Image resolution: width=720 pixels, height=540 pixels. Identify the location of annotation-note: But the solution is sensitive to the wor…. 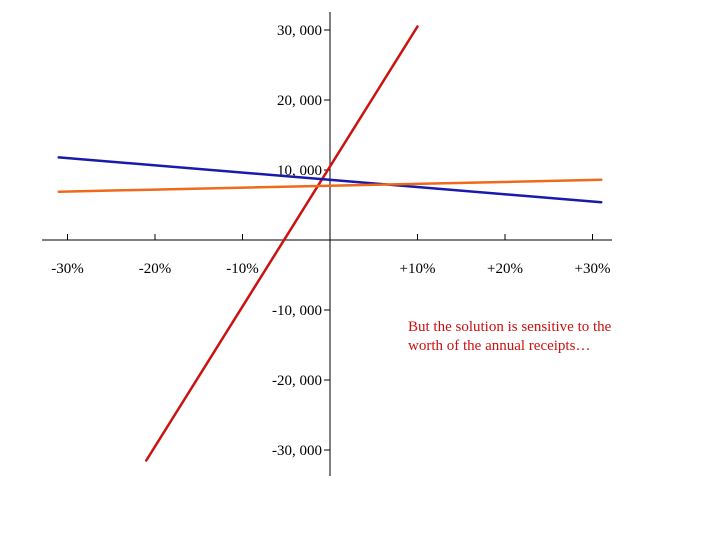
(538, 337).